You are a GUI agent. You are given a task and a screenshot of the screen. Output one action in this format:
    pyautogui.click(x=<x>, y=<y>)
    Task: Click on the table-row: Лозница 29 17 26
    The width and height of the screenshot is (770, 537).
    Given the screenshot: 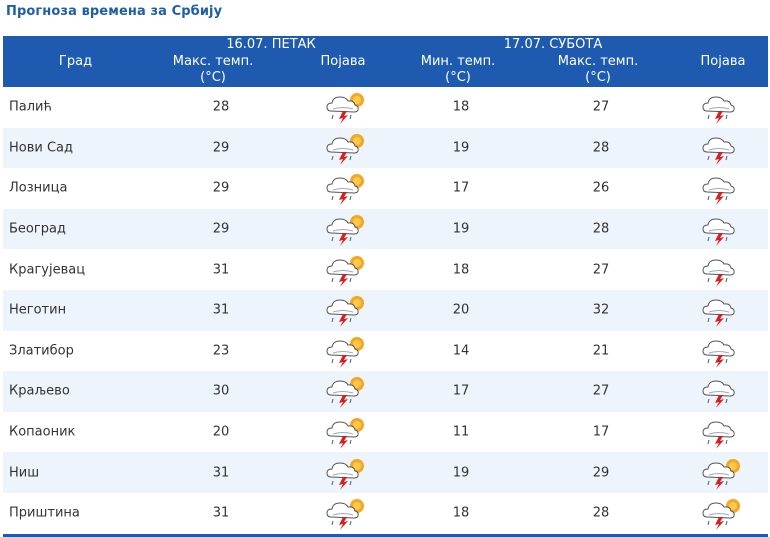 What is the action you would take?
    pyautogui.click(x=385, y=188)
    